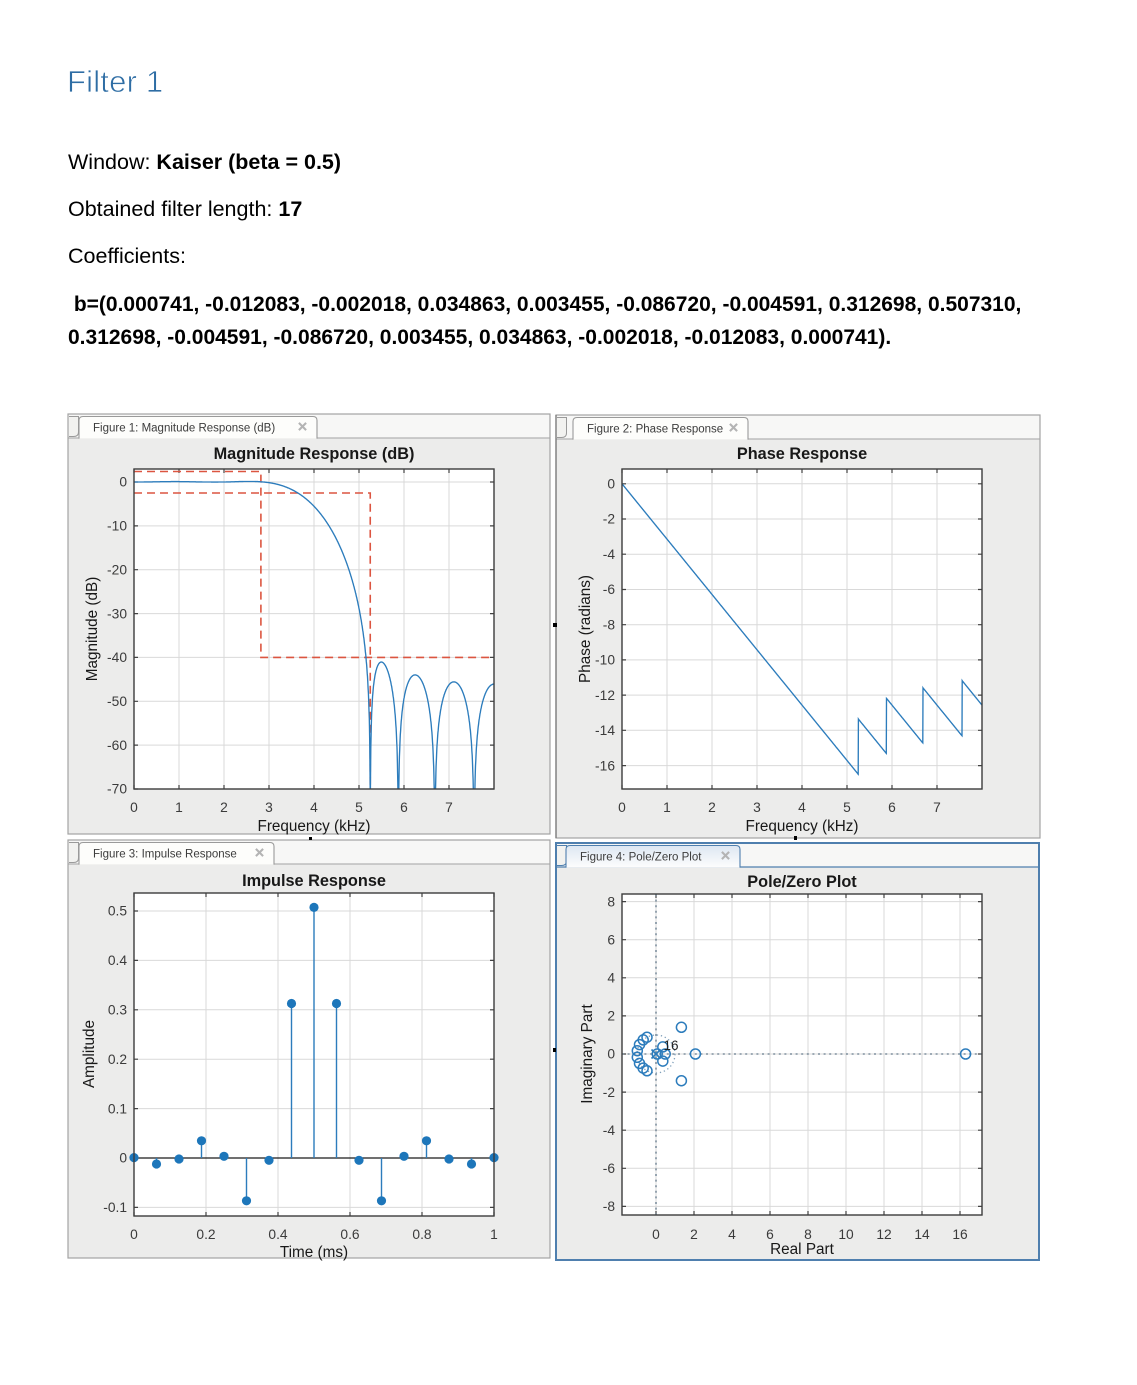 This screenshot has width=1137, height=1385. What do you see at coordinates (802, 882) in the screenshot?
I see `svg-text: Pole/Zero Plot` at bounding box center [802, 882].